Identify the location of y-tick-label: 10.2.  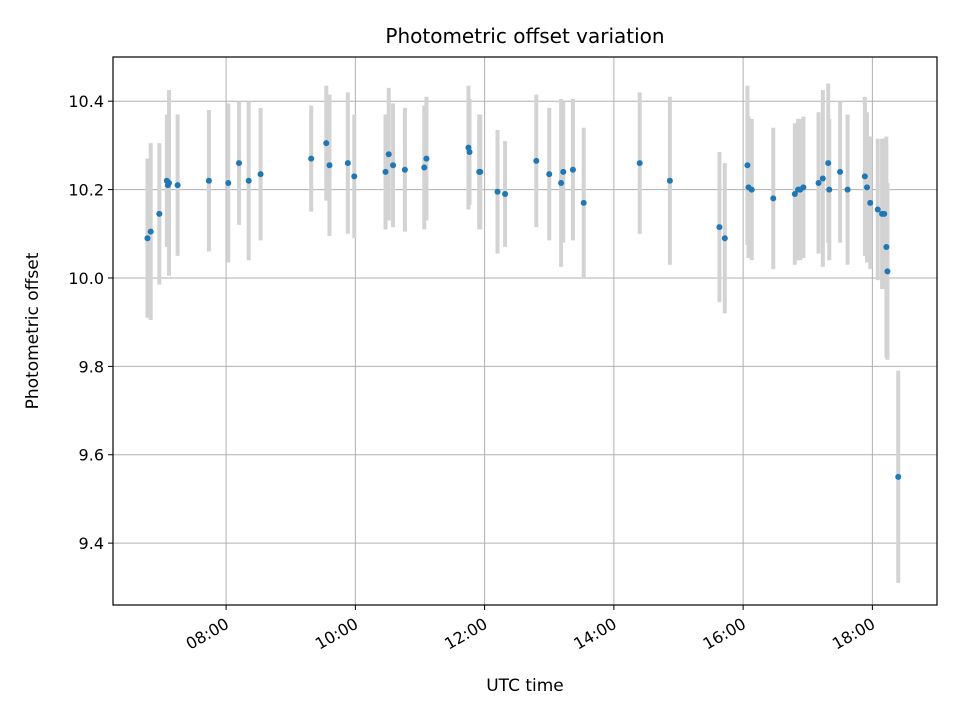
(86, 190).